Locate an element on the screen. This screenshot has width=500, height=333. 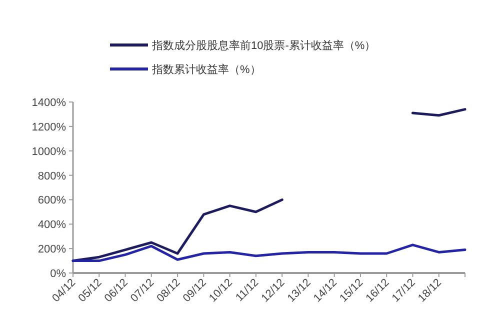
y-tick-label: 1000% is located at coordinates (49, 152).